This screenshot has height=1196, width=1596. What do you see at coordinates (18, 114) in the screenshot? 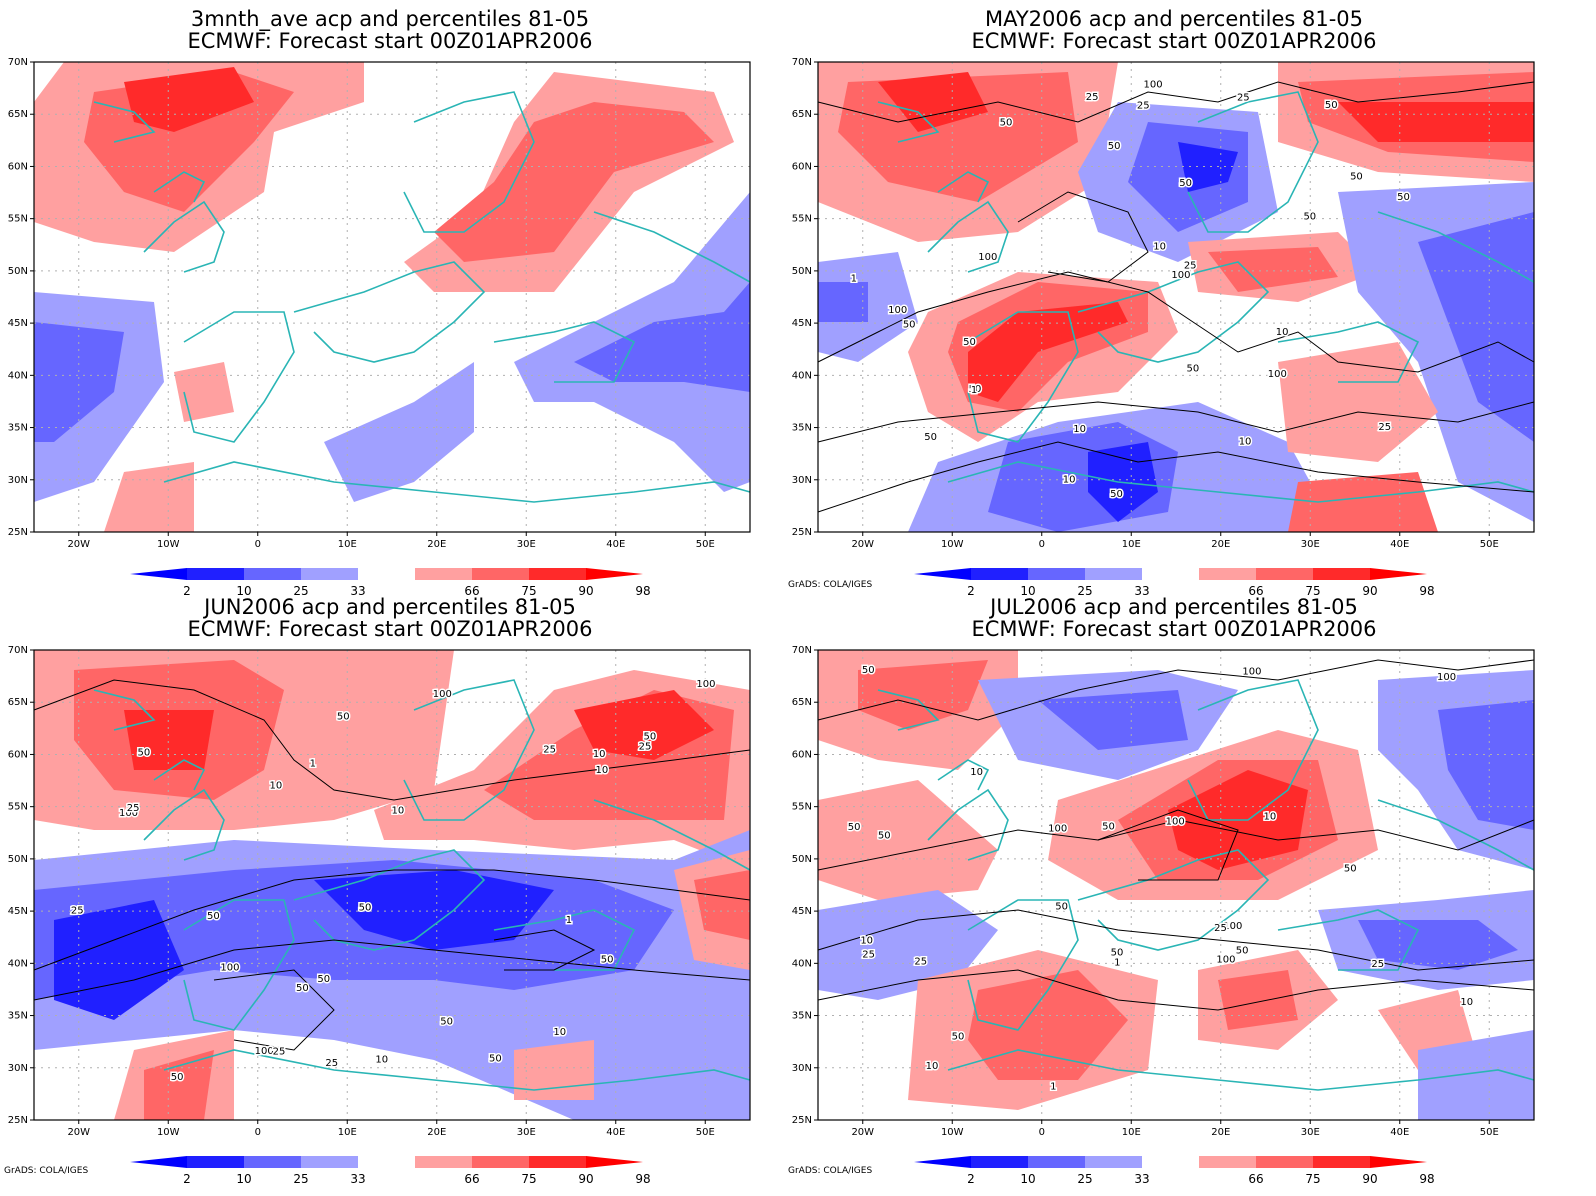
I see `lat-label: 65N` at bounding box center [18, 114].